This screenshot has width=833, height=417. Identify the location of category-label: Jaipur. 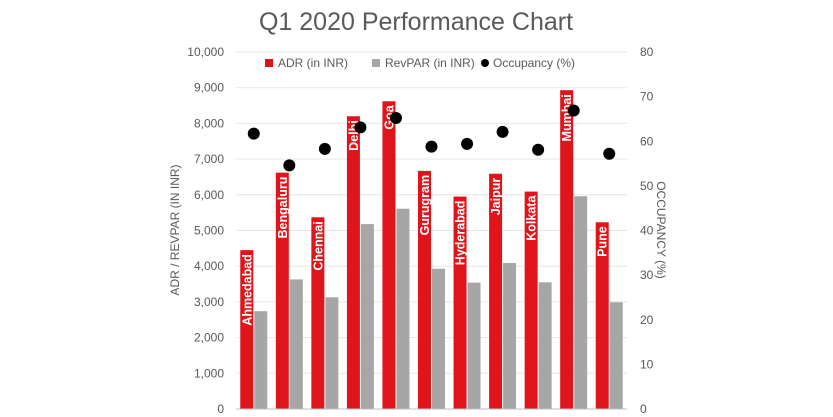
(496, 197).